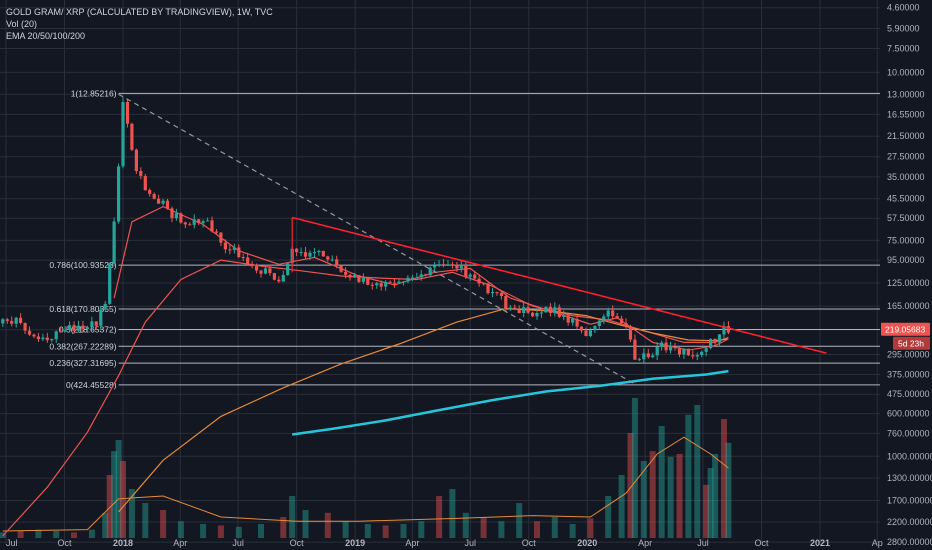 This screenshot has height=550, width=932. What do you see at coordinates (908, 283) in the screenshot?
I see `price-tick-label: 125.00000` at bounding box center [908, 283].